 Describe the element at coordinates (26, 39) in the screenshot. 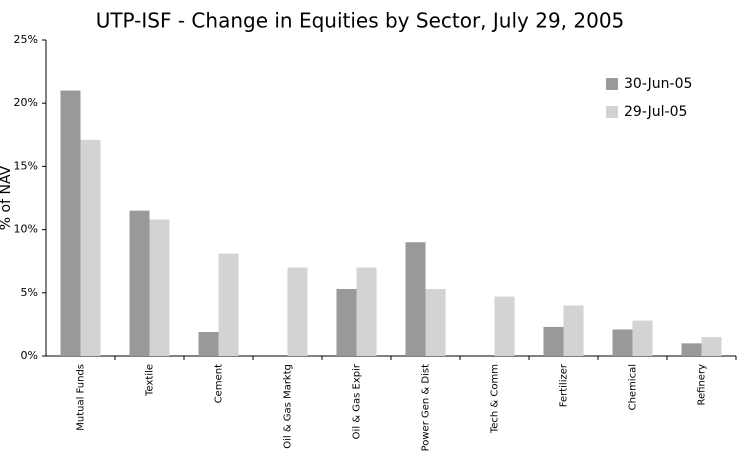

I see `y-tick-label: 25%` at that location.